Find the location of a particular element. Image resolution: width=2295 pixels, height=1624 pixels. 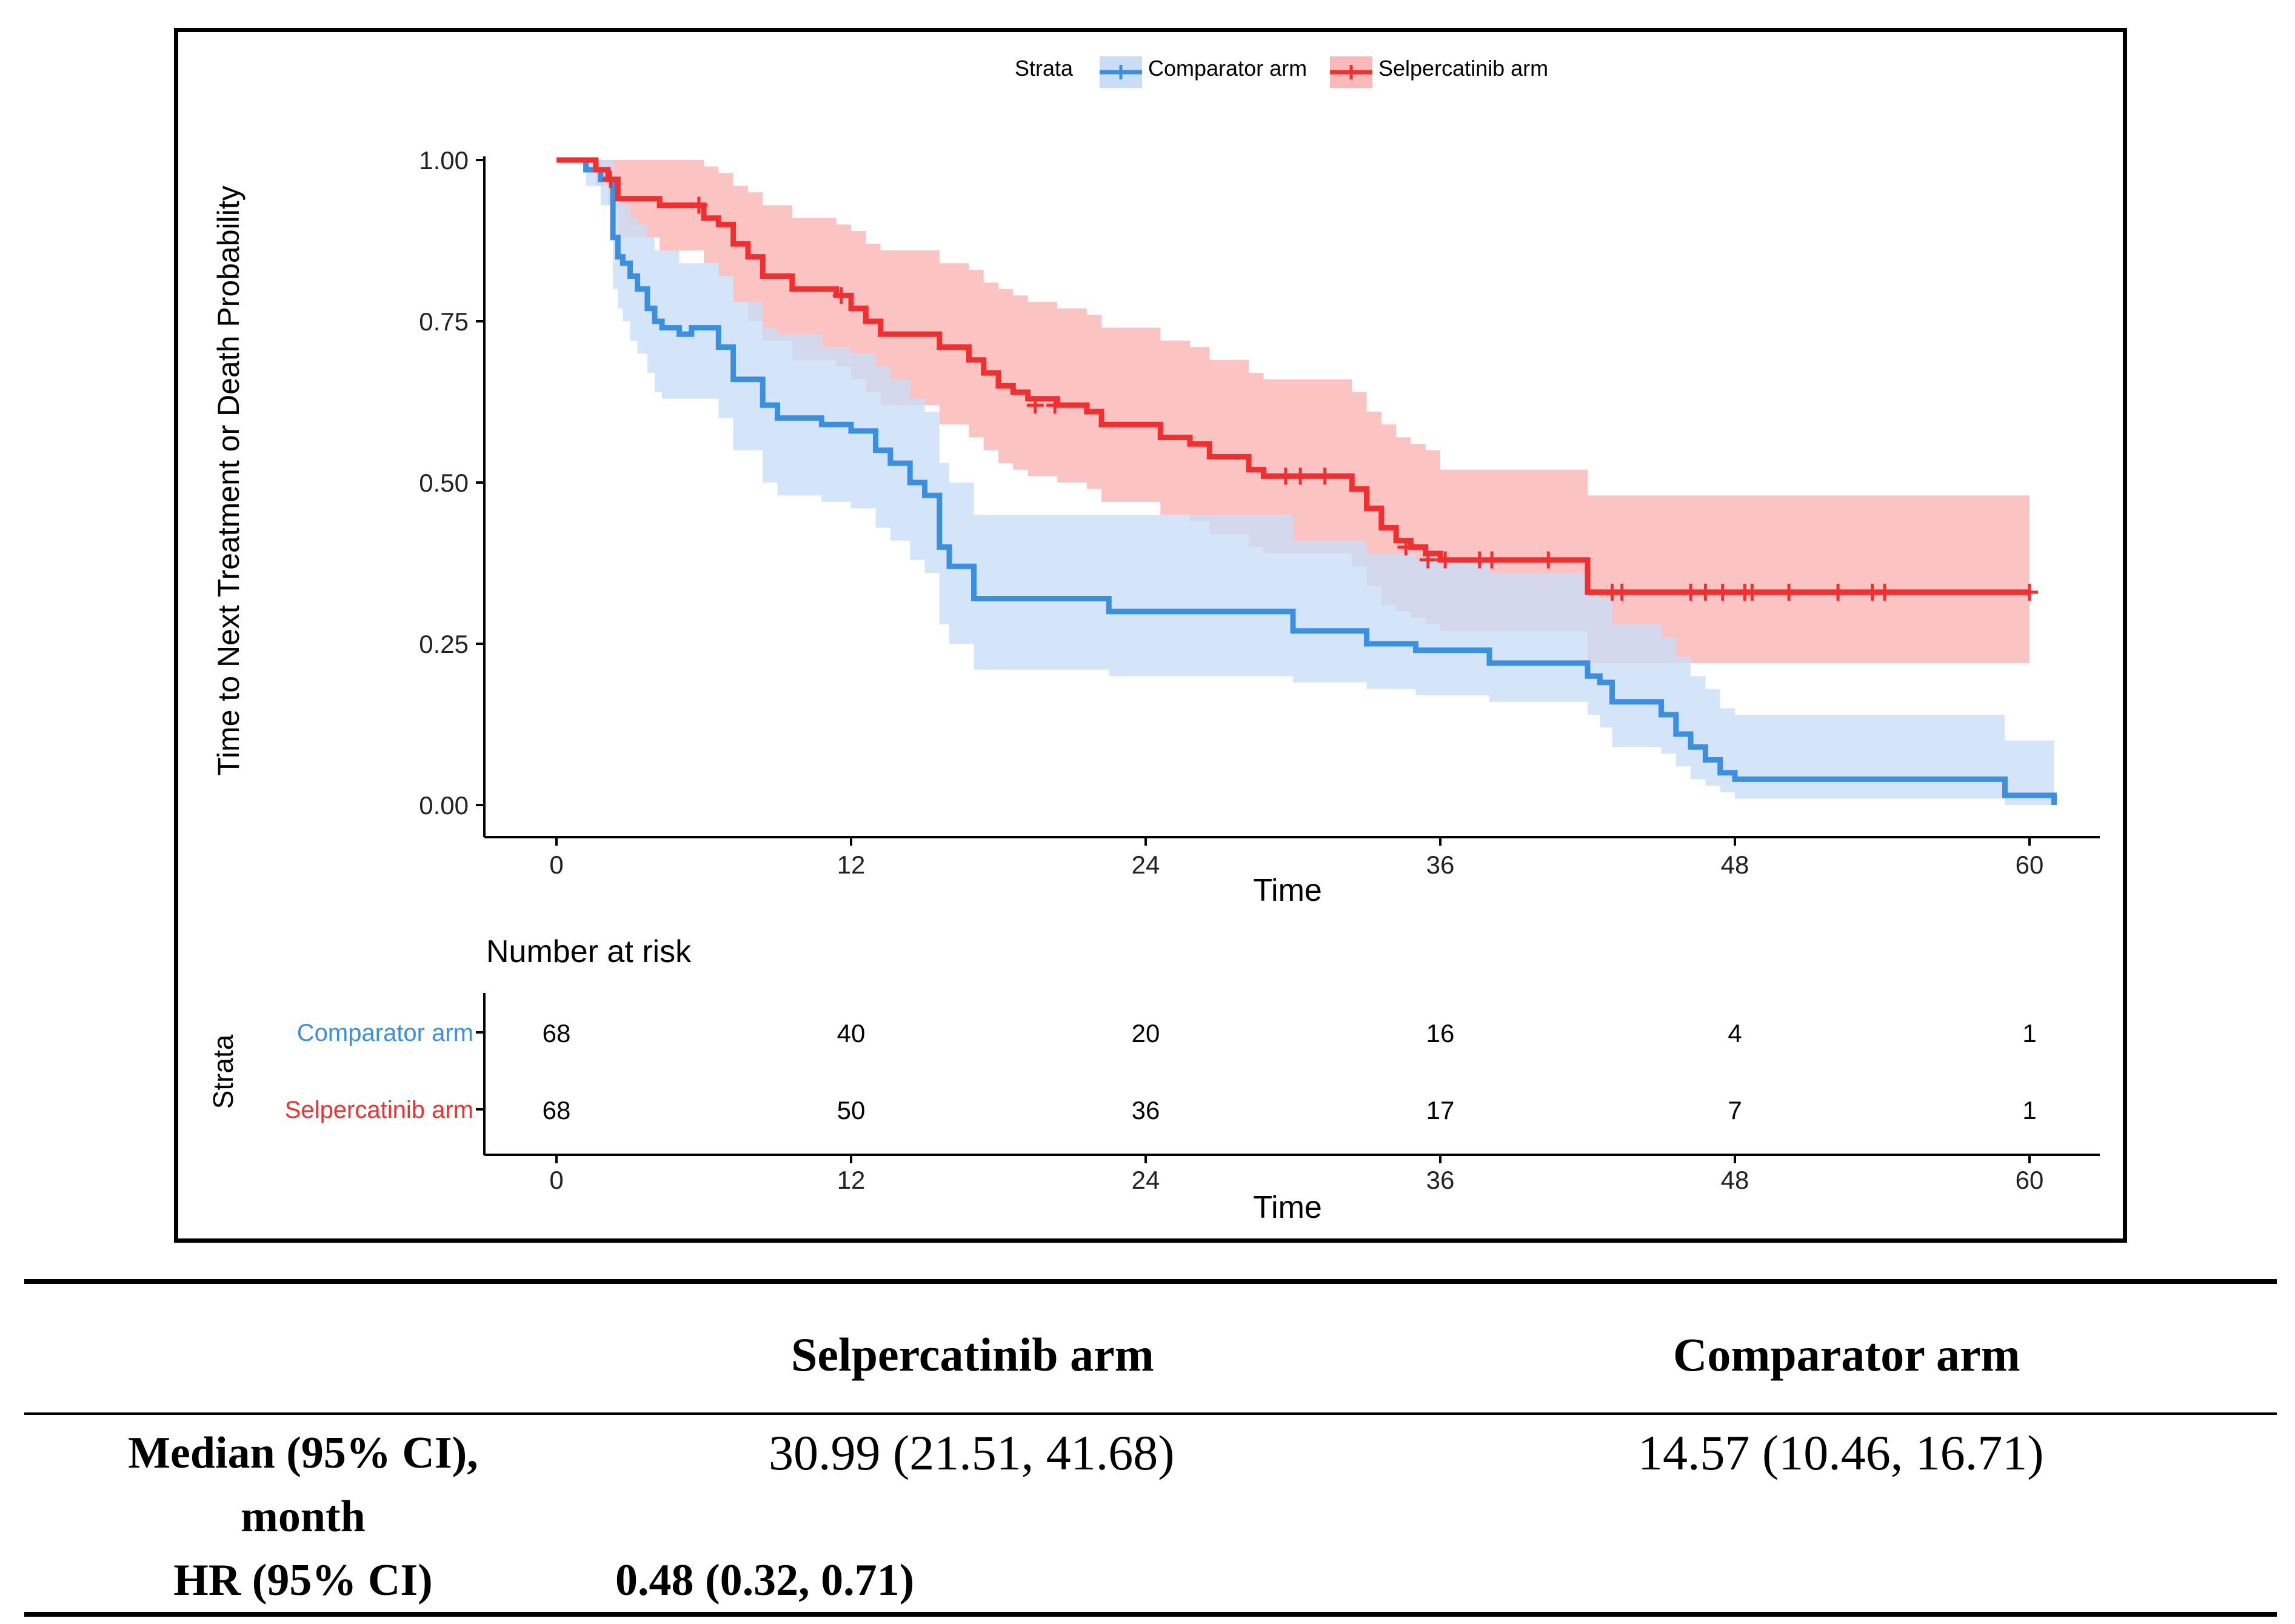

x-tick-label: 0 is located at coordinates (556, 865).